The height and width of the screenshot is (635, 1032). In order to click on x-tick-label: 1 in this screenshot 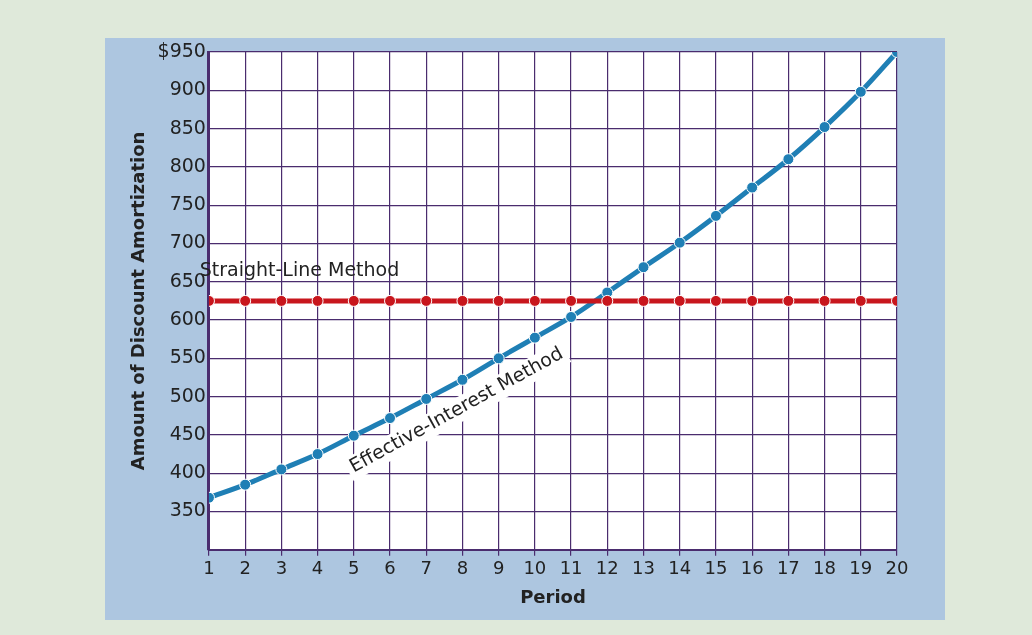, I will do `click(209, 568)`.